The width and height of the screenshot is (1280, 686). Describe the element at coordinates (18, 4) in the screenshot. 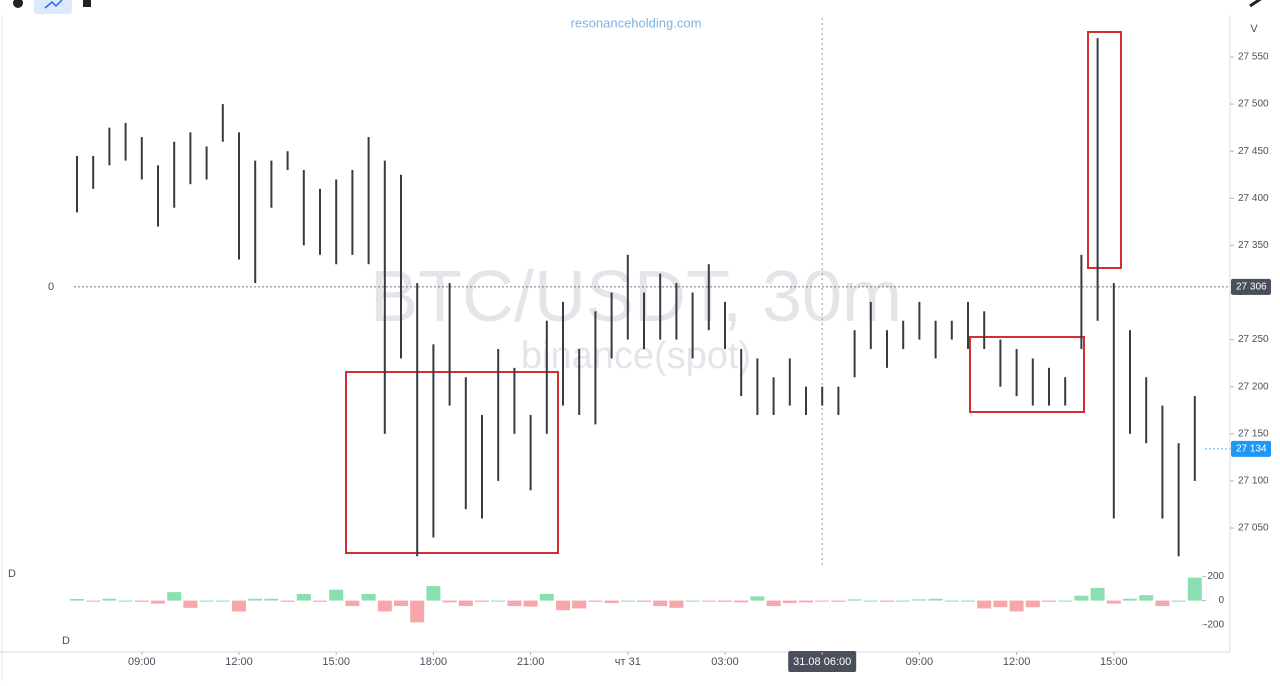

I see `settings-icon` at that location.